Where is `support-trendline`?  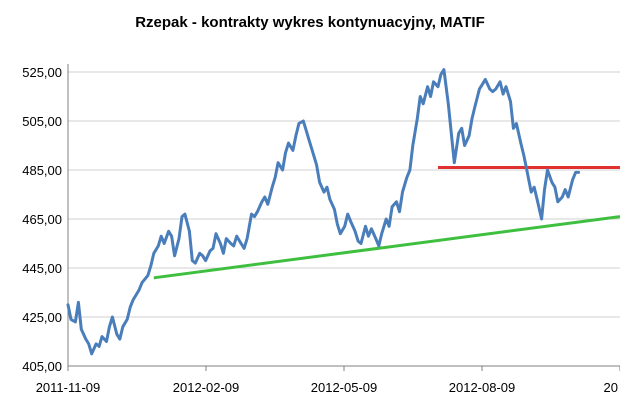
support-trendline is located at coordinates (386, 247).